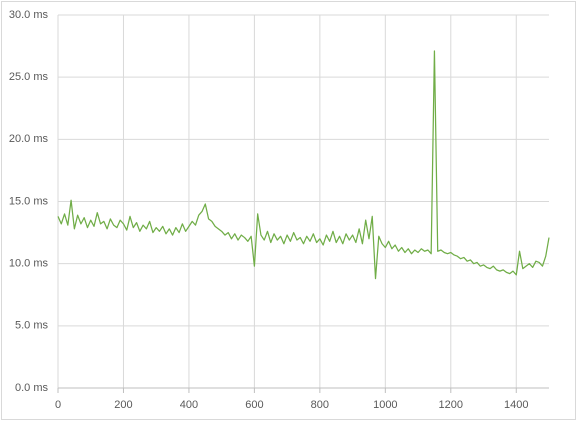  What do you see at coordinates (29, 264) in the screenshot?
I see `y-tick-label: 10.0 ms` at bounding box center [29, 264].